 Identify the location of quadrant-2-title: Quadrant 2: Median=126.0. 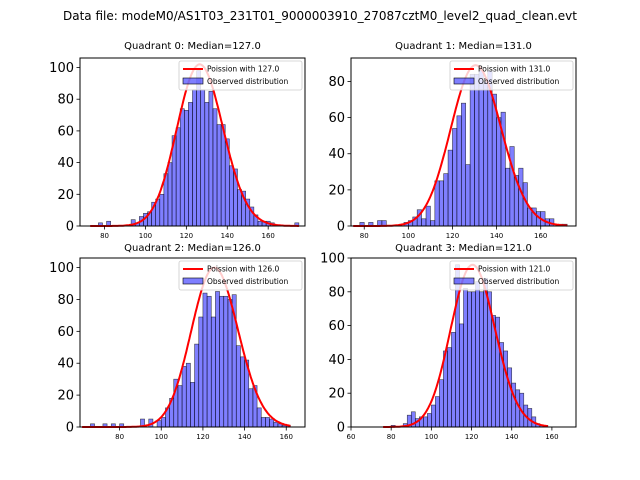
(192, 248).